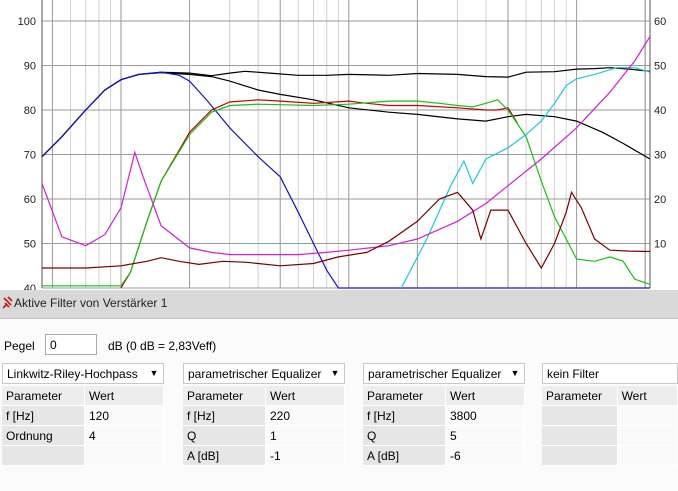 This screenshot has width=678, height=491. What do you see at coordinates (30, 111) in the screenshot?
I see `y-tick-label: 80` at bounding box center [30, 111].